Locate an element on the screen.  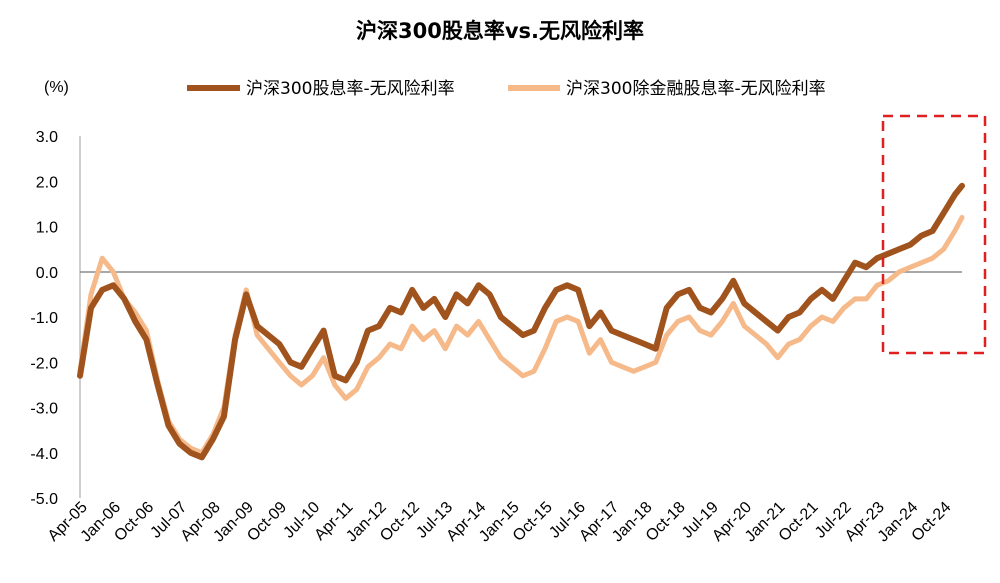
legend-label-0: 沪深300股息率-无风险利率 is located at coordinates (350, 89).